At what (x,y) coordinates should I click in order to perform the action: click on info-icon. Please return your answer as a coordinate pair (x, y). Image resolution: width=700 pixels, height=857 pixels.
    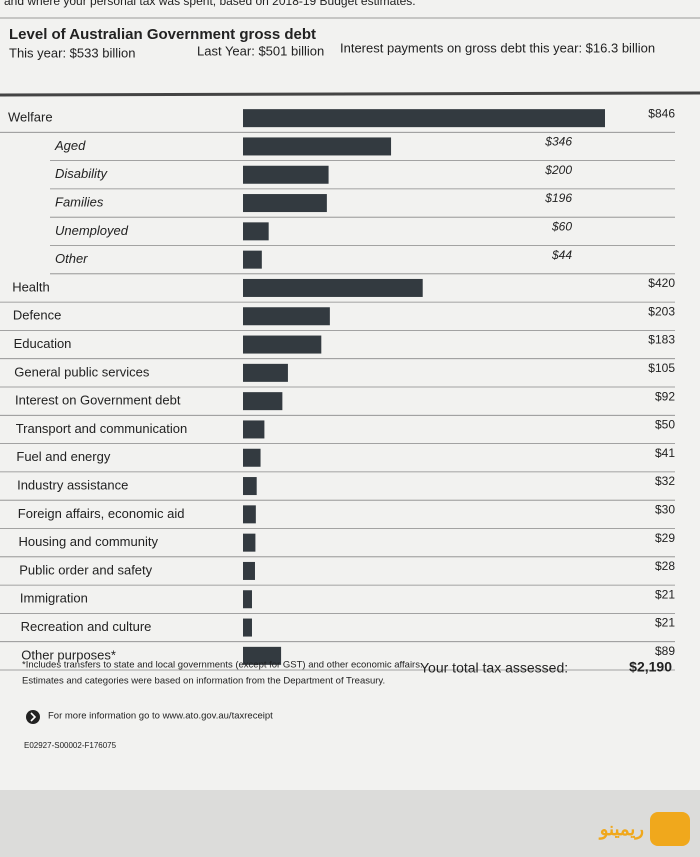
    Looking at the image, I should click on (33, 717).